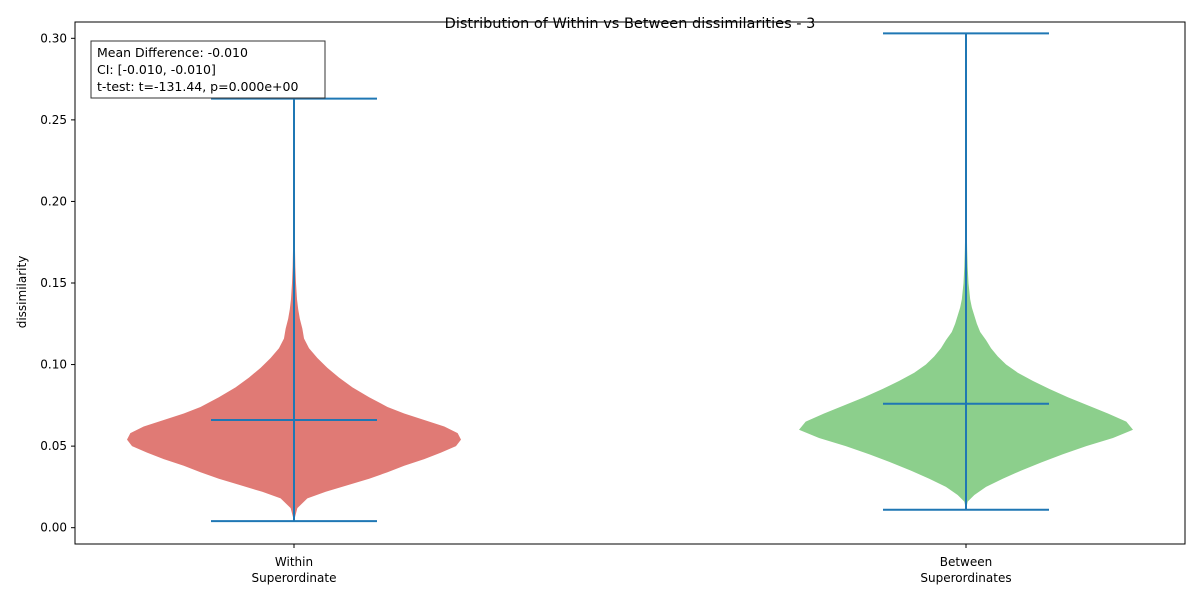 This screenshot has height=600, width=1200. I want to click on x-tick-label: Within, so click(294, 562).